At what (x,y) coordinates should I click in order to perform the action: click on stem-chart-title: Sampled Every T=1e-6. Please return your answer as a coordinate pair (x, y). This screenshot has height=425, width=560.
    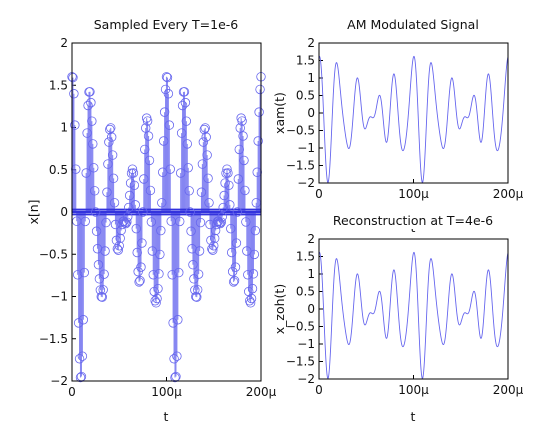
    Looking at the image, I should click on (166, 24).